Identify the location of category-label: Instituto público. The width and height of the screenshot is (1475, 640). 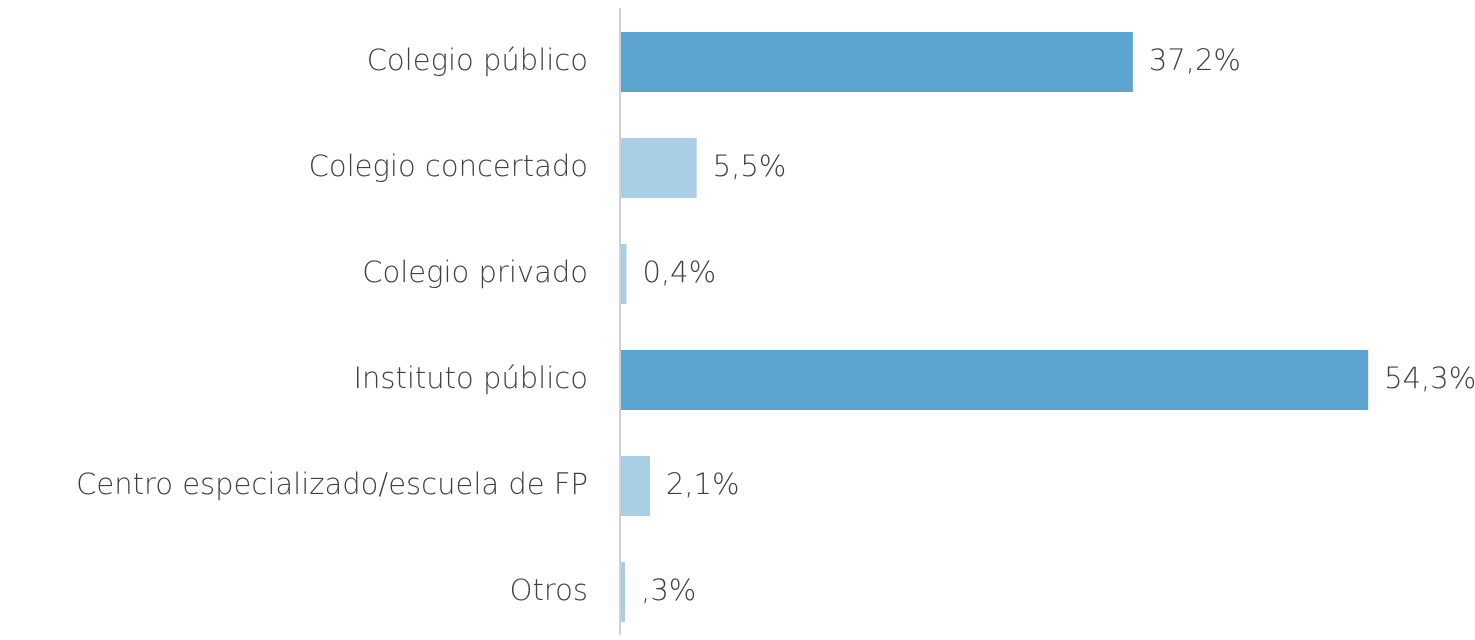
(470, 378).